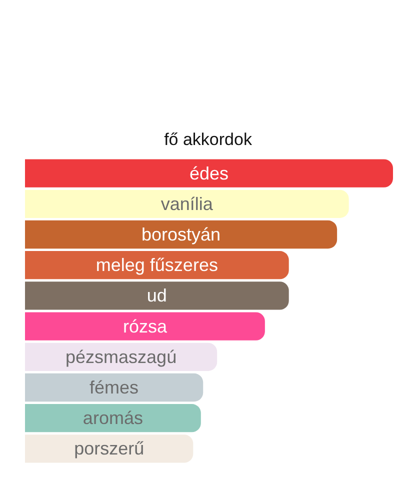  I want to click on y-tick-label: pézsmaszagú, so click(121, 356).